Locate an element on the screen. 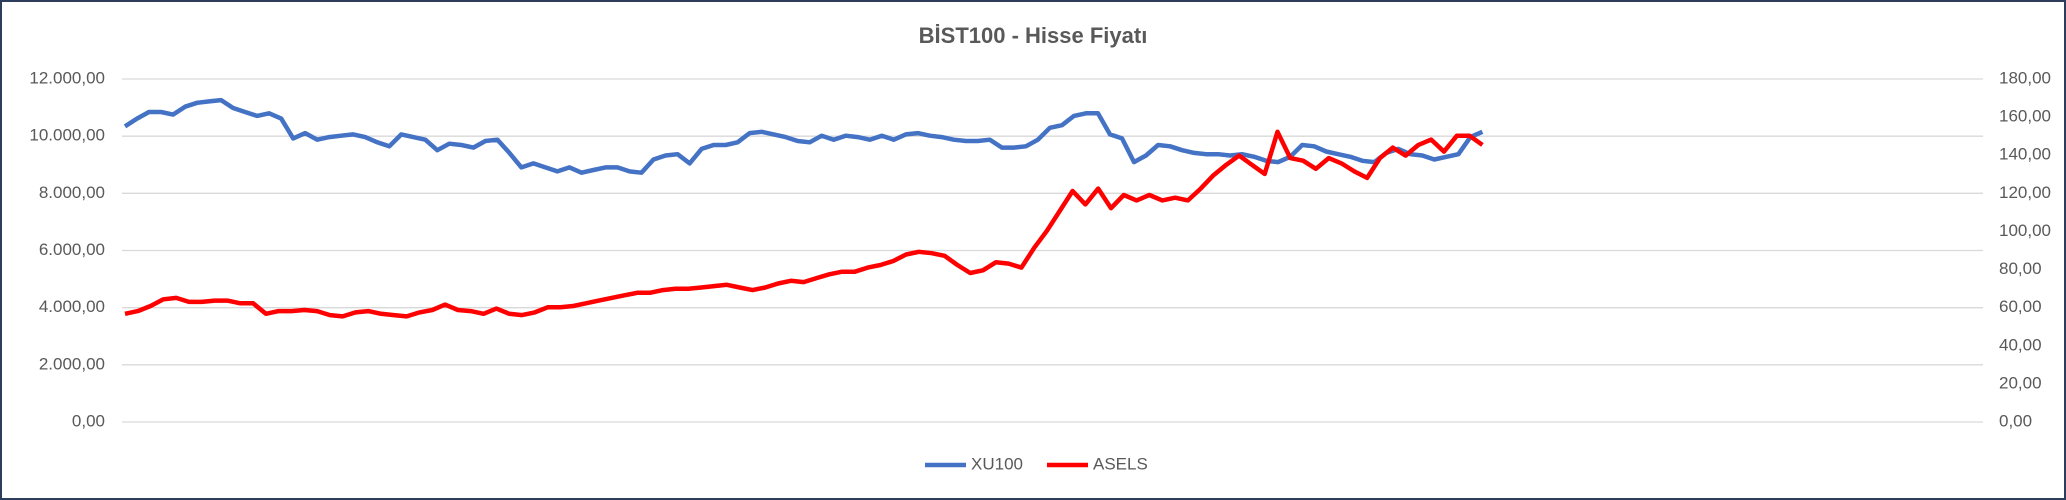 The image size is (2066, 500). chart-title: BİST100 - Hisse Fiyatı is located at coordinates (1033, 35).